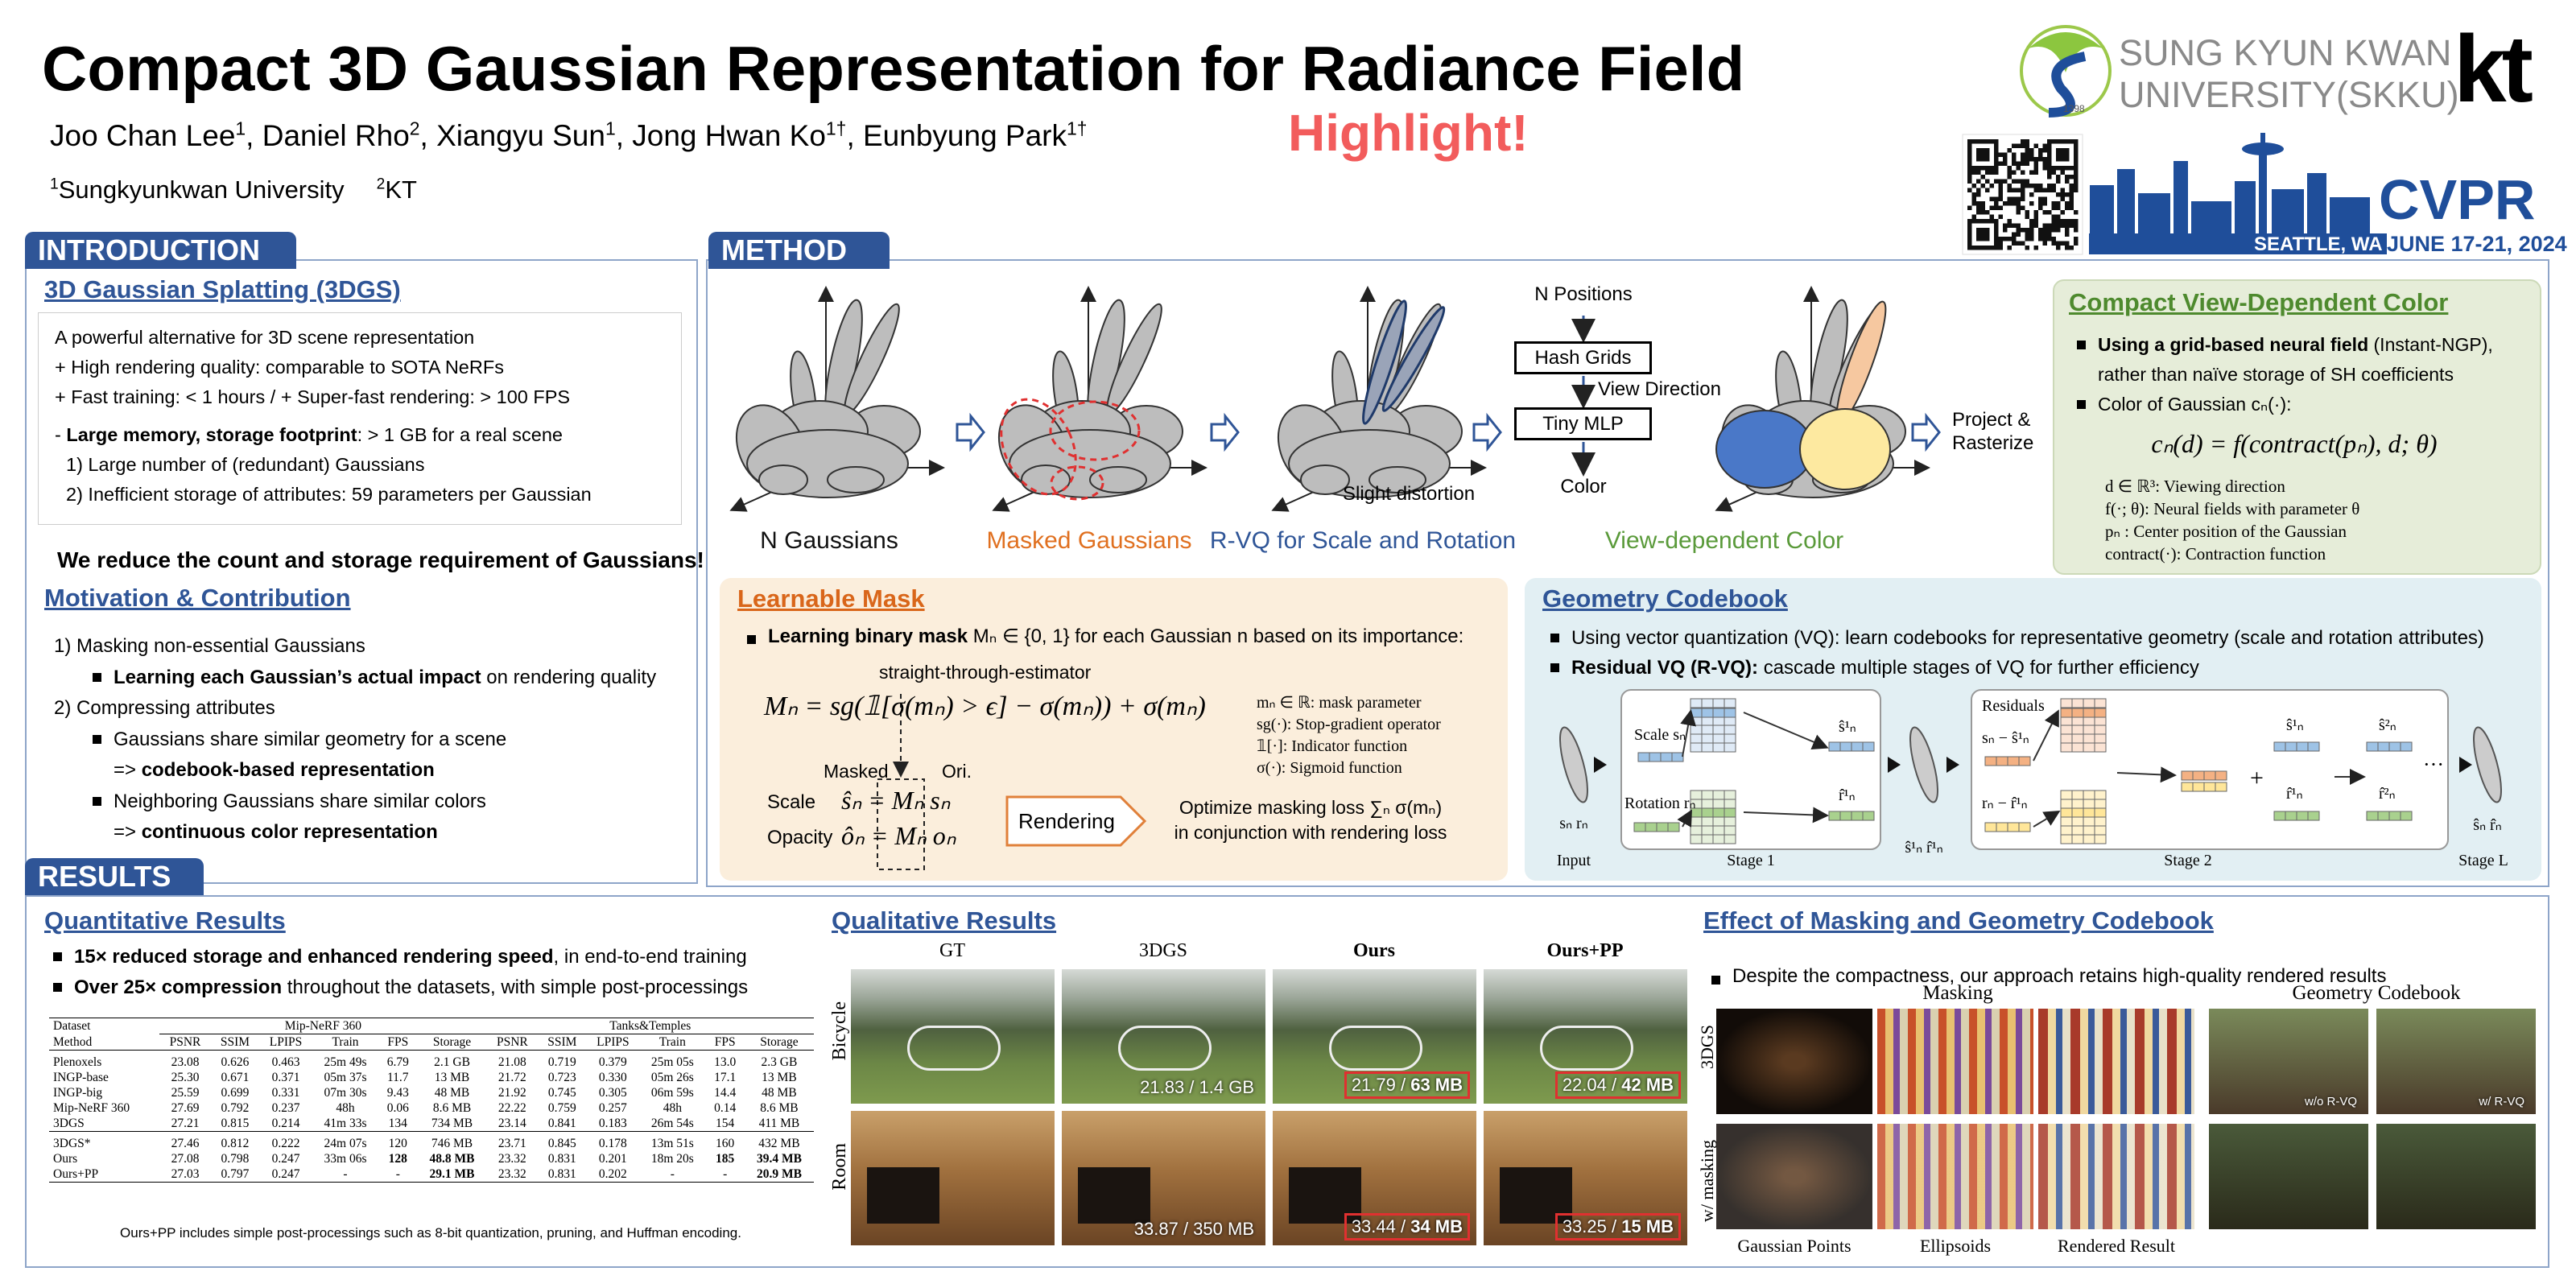 This screenshot has height=1288, width=2576. I want to click on text-run: Method, so click(73, 1041).